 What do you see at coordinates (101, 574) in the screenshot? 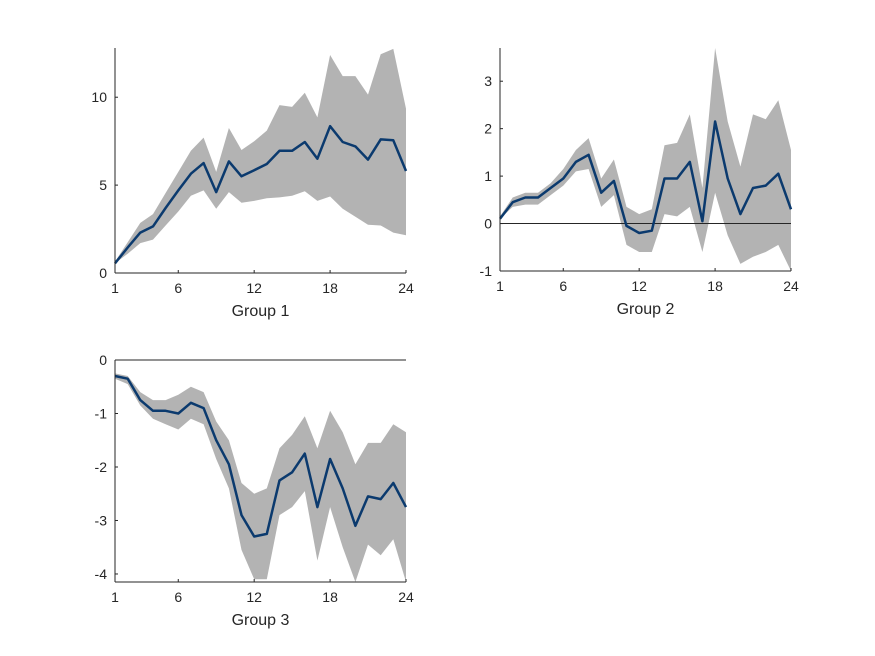
I see `y-tick-label: -4` at bounding box center [101, 574].